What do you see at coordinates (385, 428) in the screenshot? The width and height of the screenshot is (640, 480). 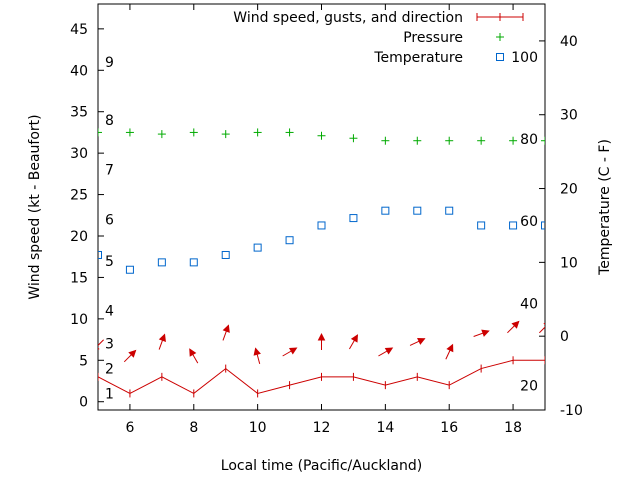 I see `x-tick-label: 14` at bounding box center [385, 428].